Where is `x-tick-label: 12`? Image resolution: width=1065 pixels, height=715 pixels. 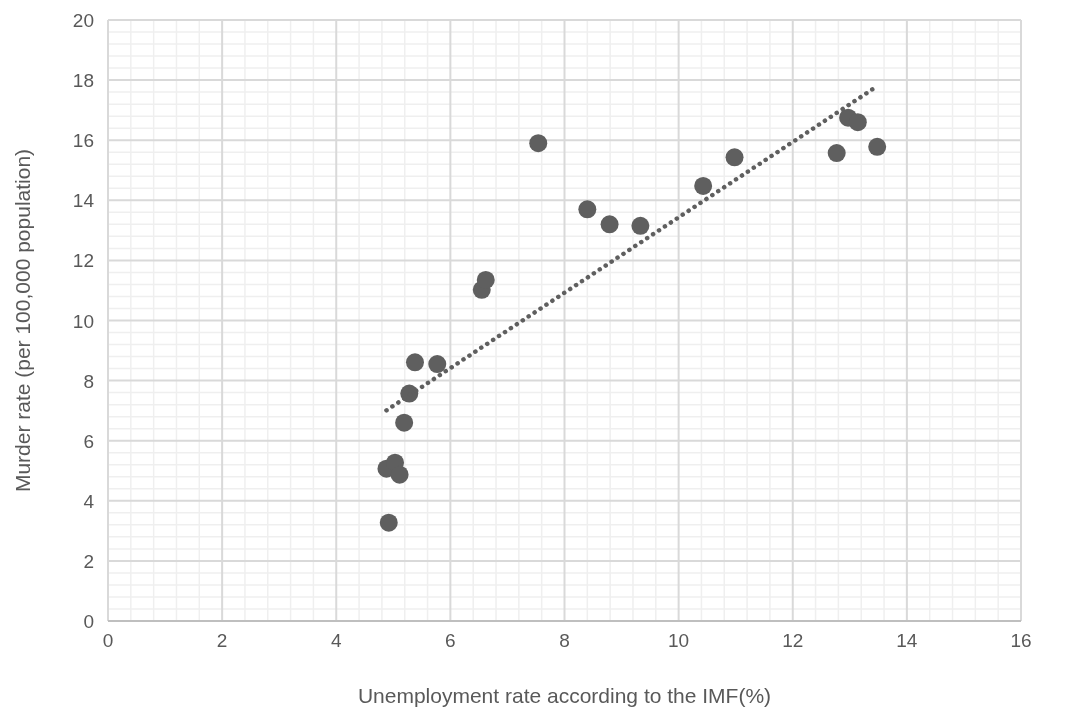 x-tick-label: 12 is located at coordinates (793, 640).